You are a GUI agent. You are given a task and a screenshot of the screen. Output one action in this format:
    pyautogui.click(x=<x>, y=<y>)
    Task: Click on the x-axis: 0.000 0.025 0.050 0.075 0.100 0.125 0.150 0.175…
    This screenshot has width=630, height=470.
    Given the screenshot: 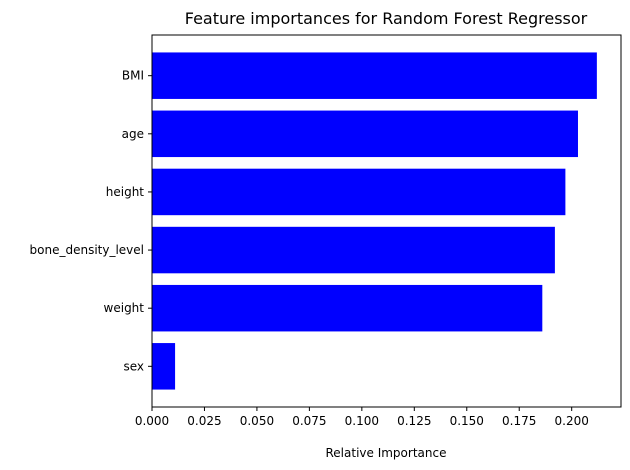 What is the action you would take?
    pyautogui.click(x=362, y=417)
    